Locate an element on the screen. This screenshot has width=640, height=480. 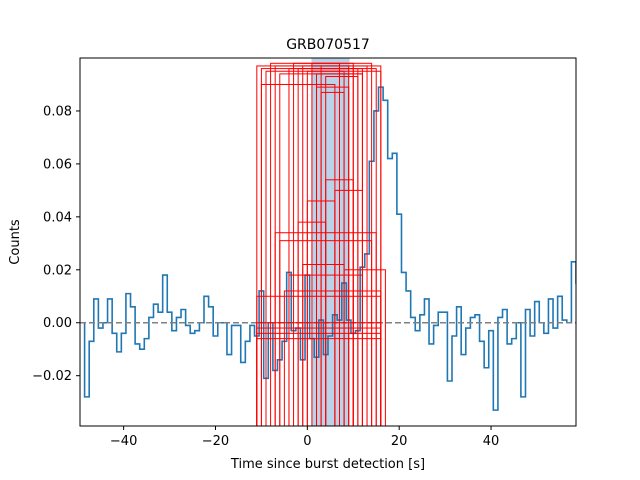
x-axis: −40 −20 0 20 40 is located at coordinates (304, 437).